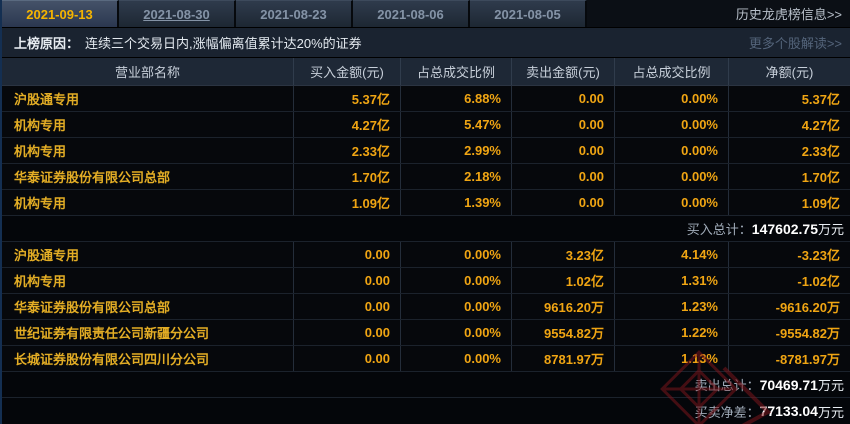 Image resolution: width=850 pixels, height=424 pixels. Describe the element at coordinates (347, 150) in the screenshot. I see `buy-amount-cell: 2.33亿` at that location.